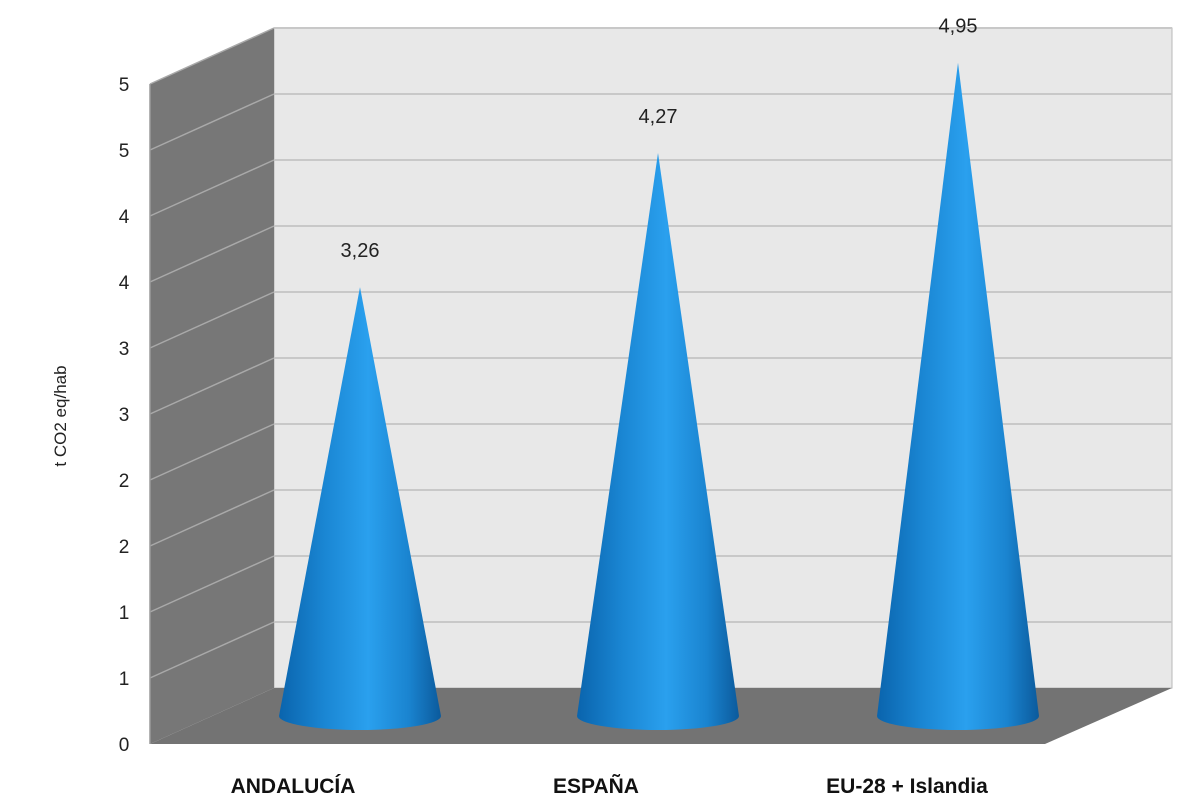  What do you see at coordinates (958, 27) in the screenshot?
I see `value-label: 4,95` at bounding box center [958, 27].